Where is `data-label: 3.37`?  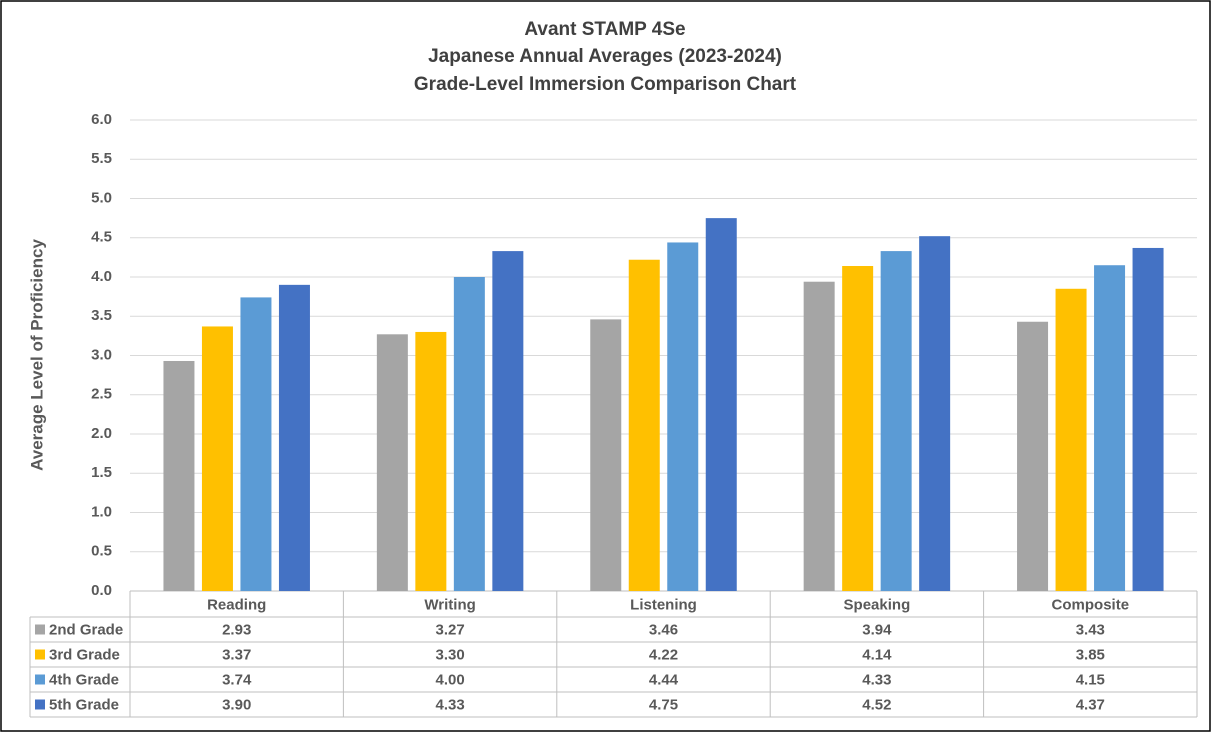
data-label: 3.37 is located at coordinates (236, 654).